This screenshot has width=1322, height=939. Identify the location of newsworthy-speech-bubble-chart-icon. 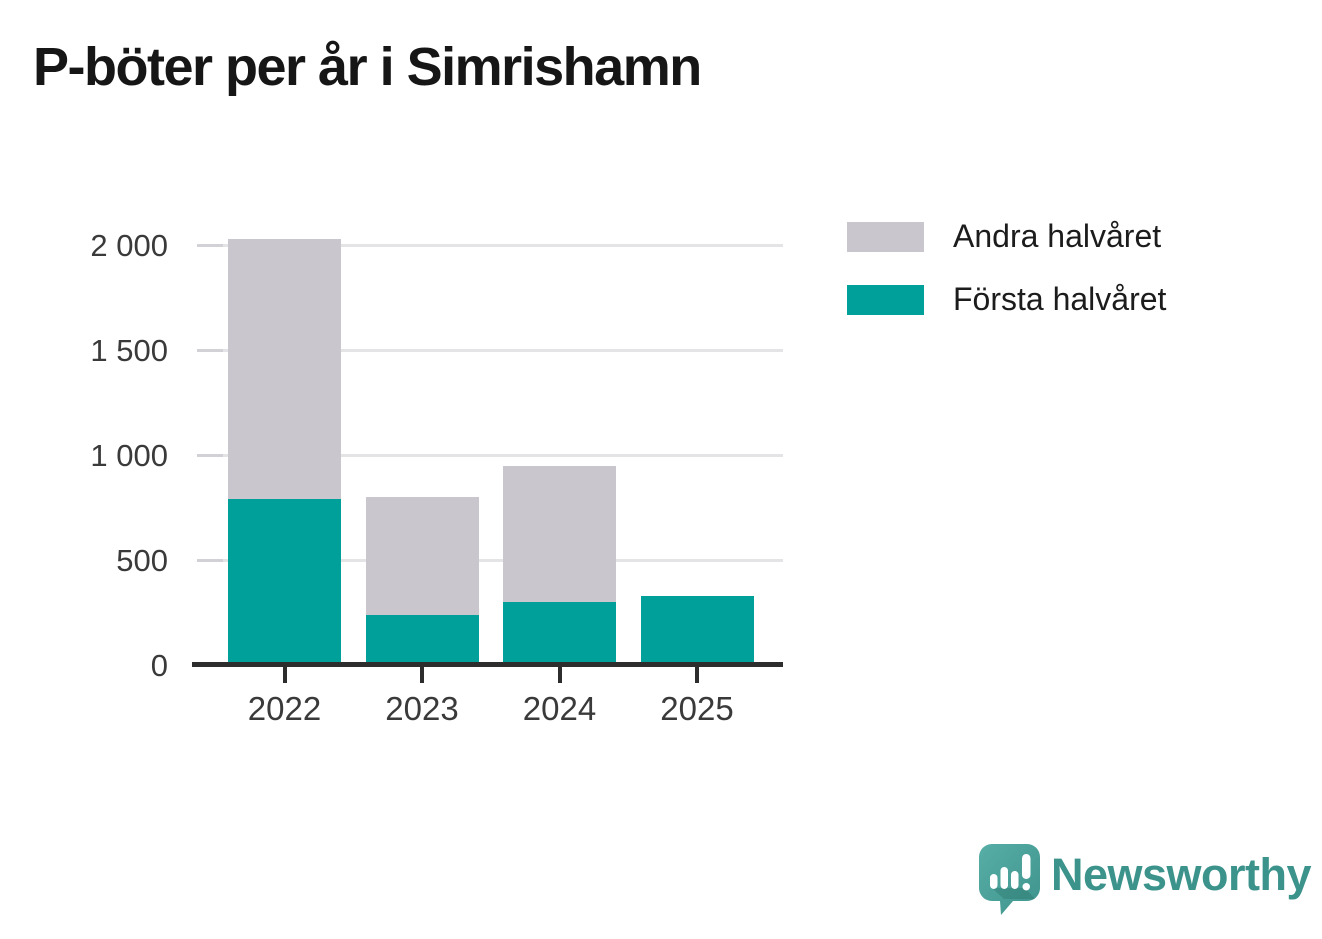
(1009, 879).